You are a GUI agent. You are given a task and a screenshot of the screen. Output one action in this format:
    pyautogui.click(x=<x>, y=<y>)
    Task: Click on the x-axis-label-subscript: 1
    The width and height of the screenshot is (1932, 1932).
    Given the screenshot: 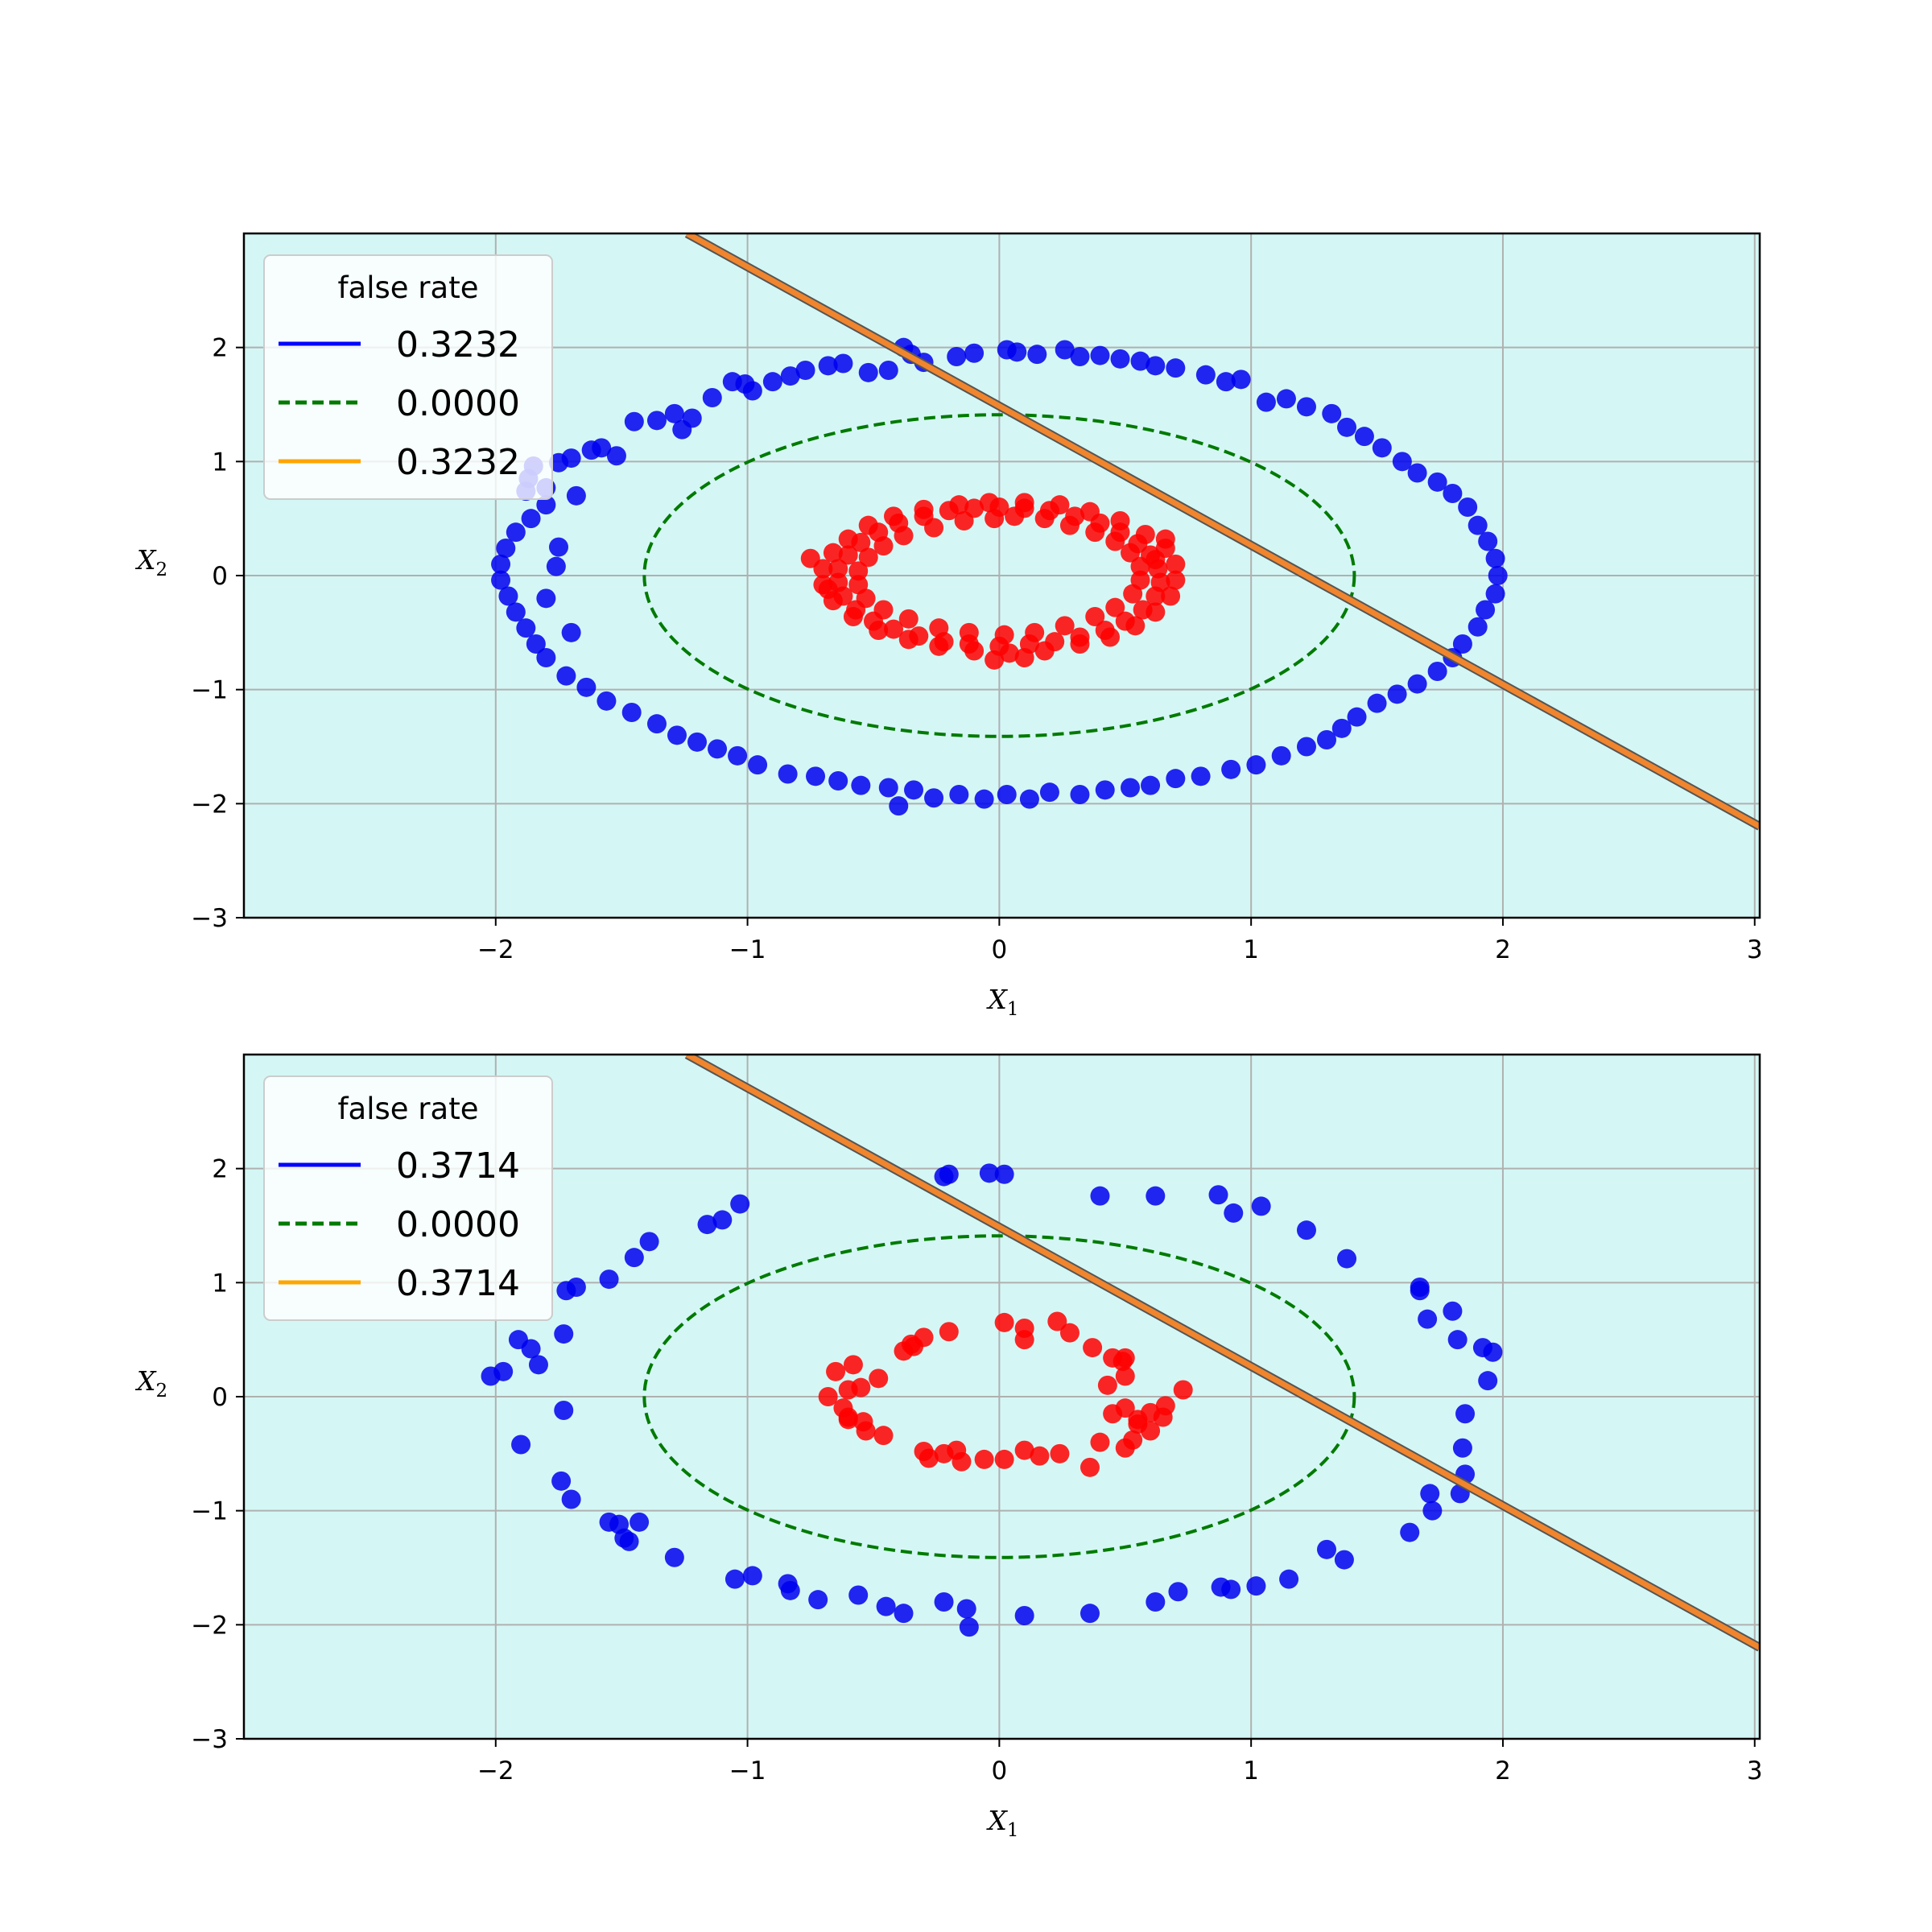 What is the action you would take?
    pyautogui.click(x=1013, y=1009)
    